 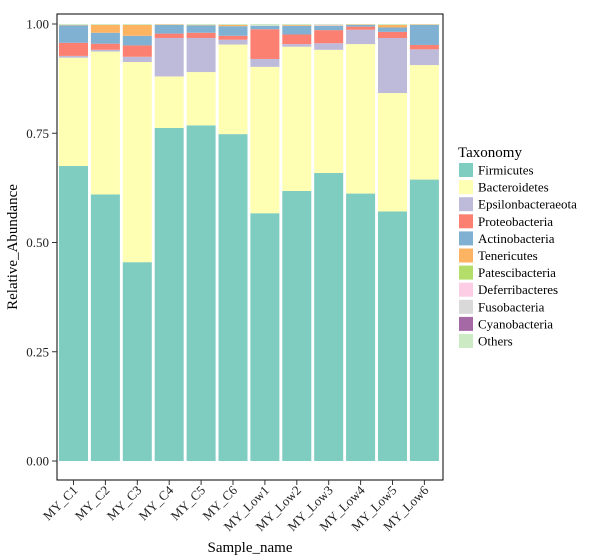 I want to click on legend-item-patescibacteria: Patescibacteria, so click(x=507, y=272).